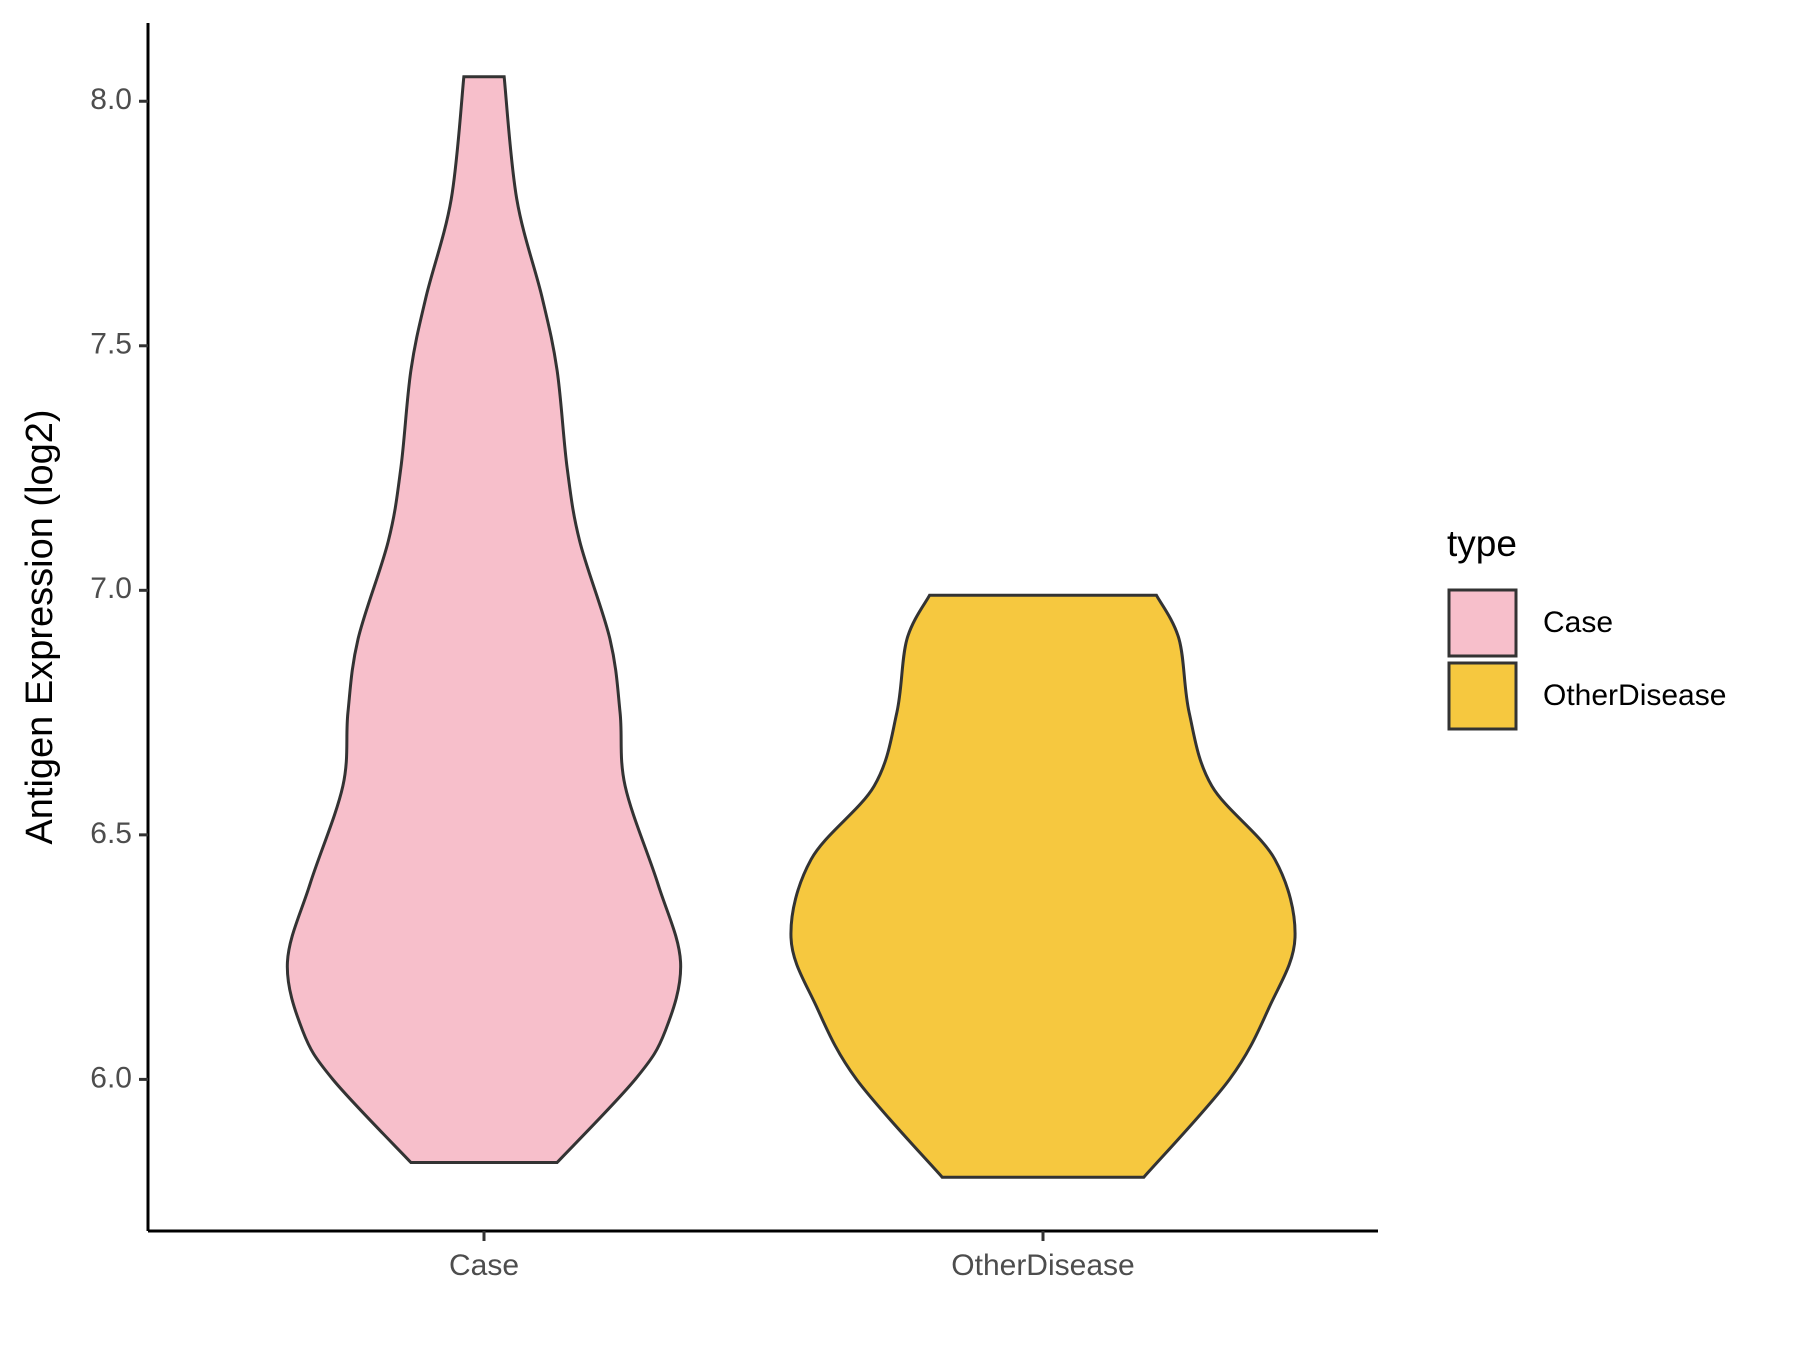  I want to click on legend-label: Case, so click(1578, 622).